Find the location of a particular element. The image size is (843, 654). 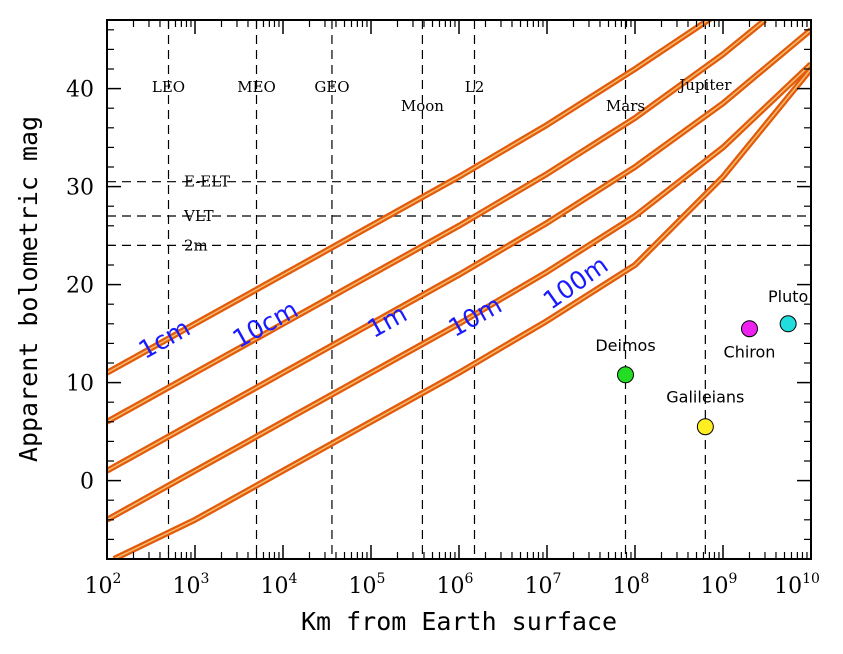

size-label-10cm: 10cm is located at coordinates (265, 324).